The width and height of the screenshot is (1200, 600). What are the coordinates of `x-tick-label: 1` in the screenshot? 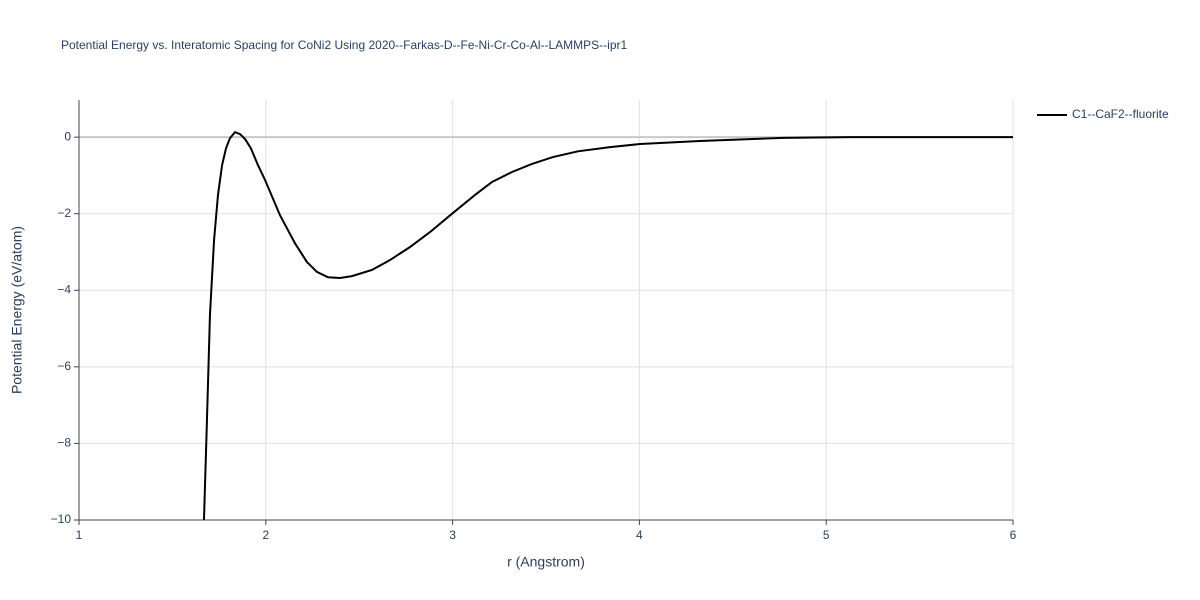 It's located at (79, 535).